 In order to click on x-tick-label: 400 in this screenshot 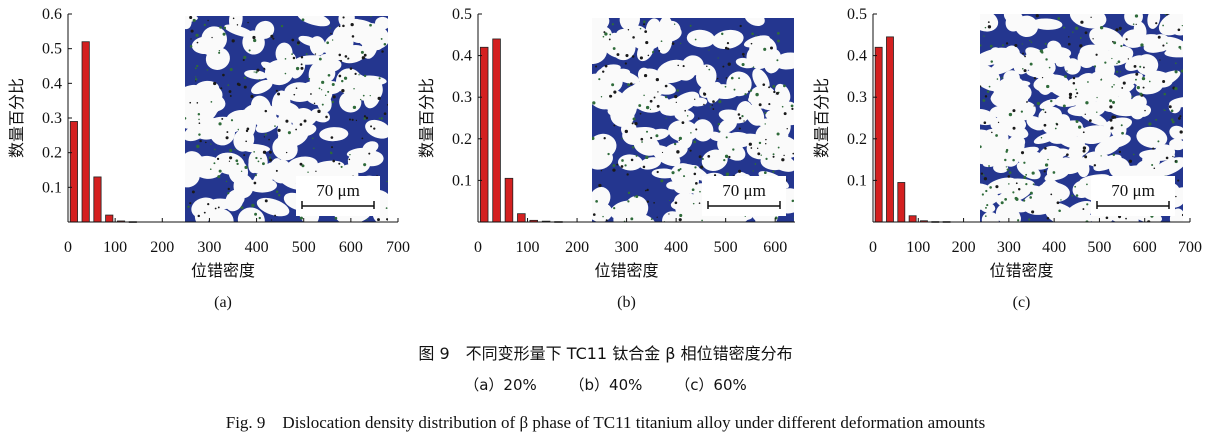, I will do `click(676, 247)`.